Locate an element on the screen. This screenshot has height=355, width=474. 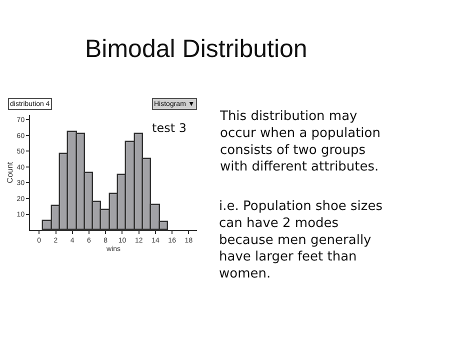
text: i.e. Population shoe sizes can have 2 modes because men generally have larger feet than women. is located at coordinates (301, 240).